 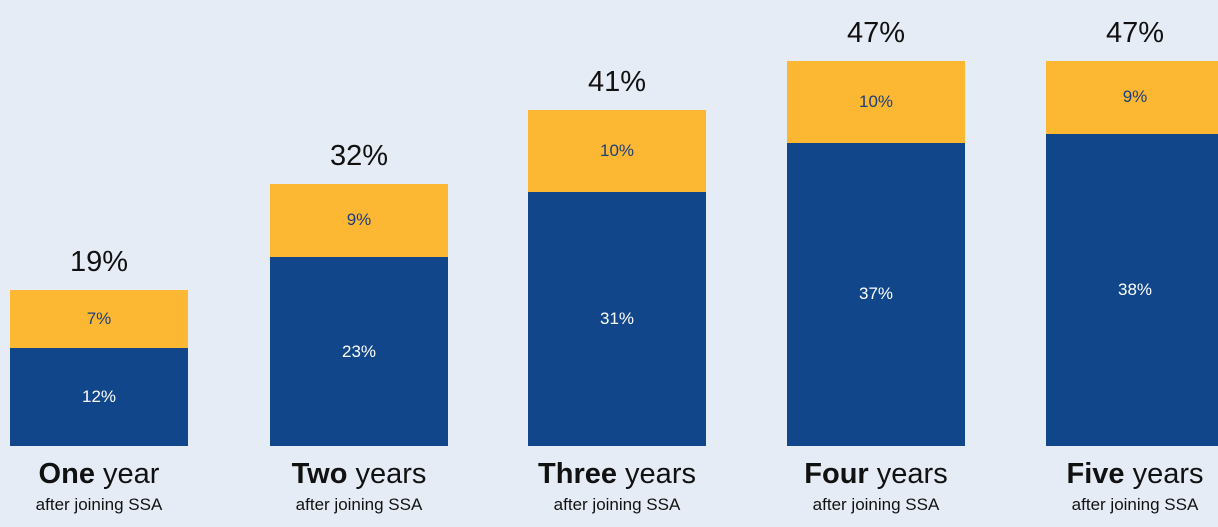 I want to click on bar-total-label: 32%, so click(x=359, y=155).